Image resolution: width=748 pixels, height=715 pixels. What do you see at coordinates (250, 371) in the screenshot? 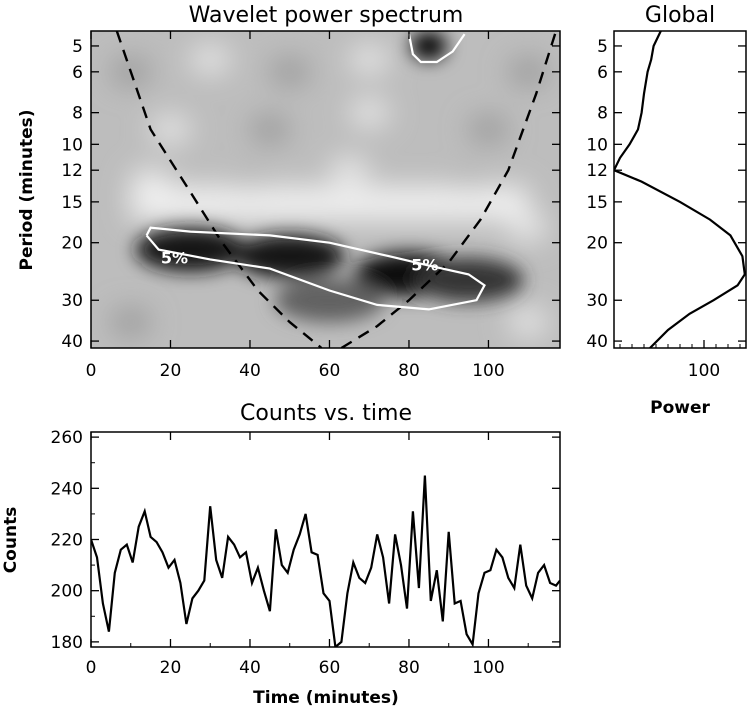
I see `x-tick-label: 40` at bounding box center [250, 371].